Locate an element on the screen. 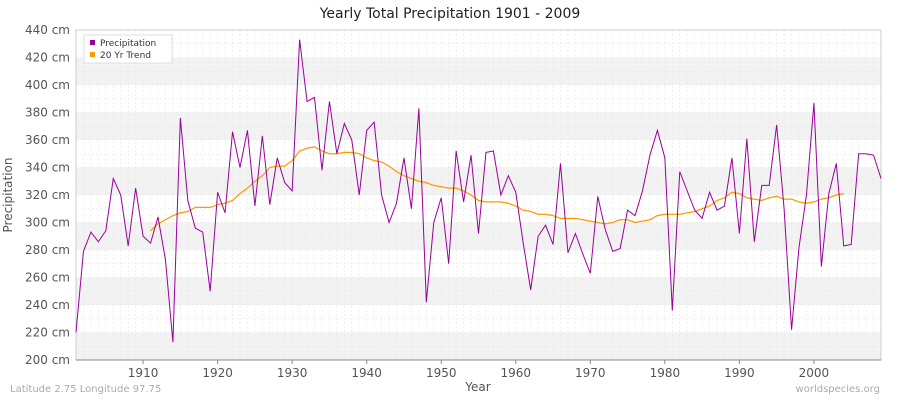 This screenshot has width=900, height=400. y-tick-label: 280 cm is located at coordinates (47, 250).